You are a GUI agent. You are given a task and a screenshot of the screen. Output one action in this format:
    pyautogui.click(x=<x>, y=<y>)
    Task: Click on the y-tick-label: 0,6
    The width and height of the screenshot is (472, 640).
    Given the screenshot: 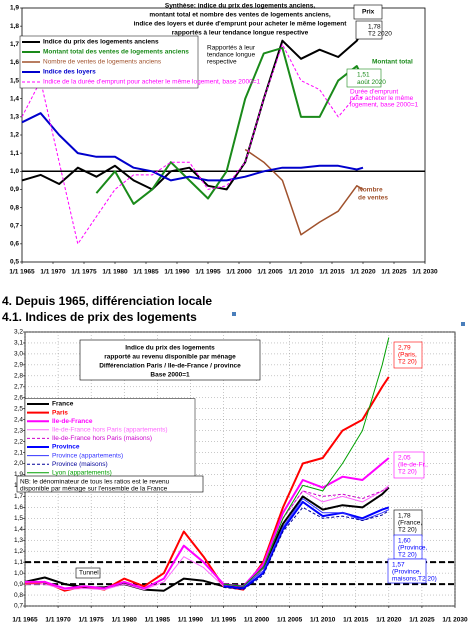 What is the action you would take?
    pyautogui.click(x=14, y=244)
    